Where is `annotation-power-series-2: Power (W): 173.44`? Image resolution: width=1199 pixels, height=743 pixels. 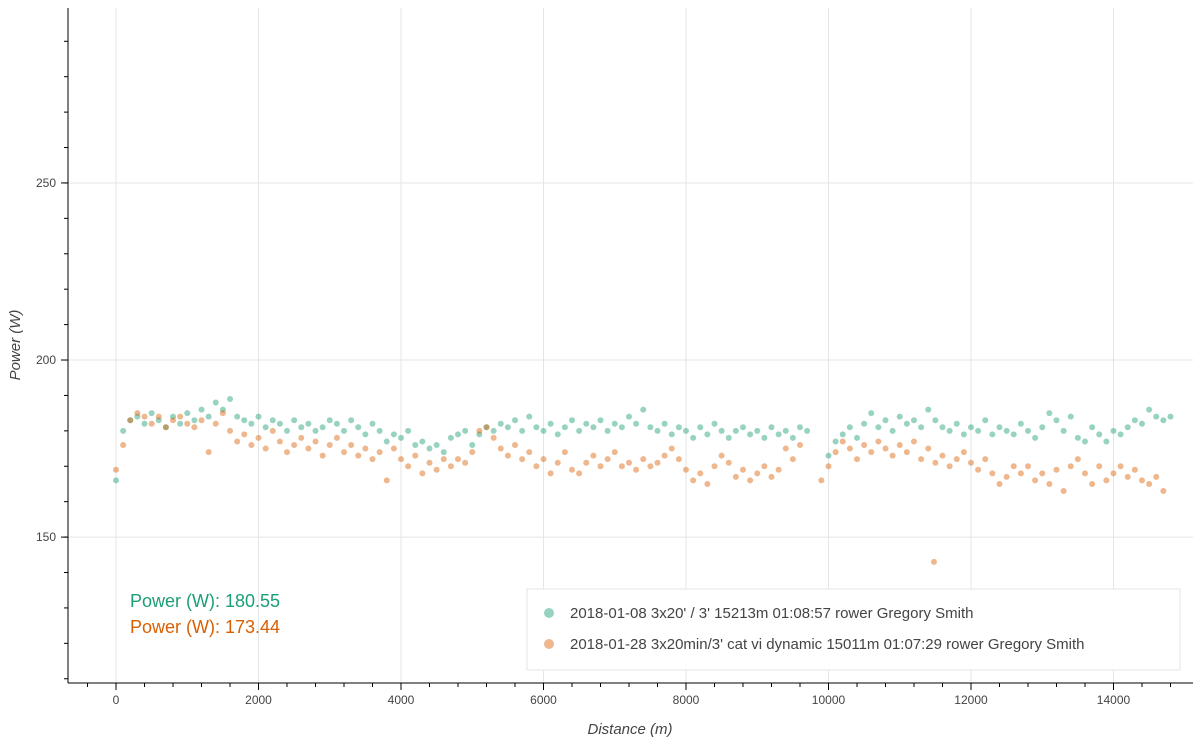
annotation-power-series-2: Power (W): 173.44 is located at coordinates (205, 627).